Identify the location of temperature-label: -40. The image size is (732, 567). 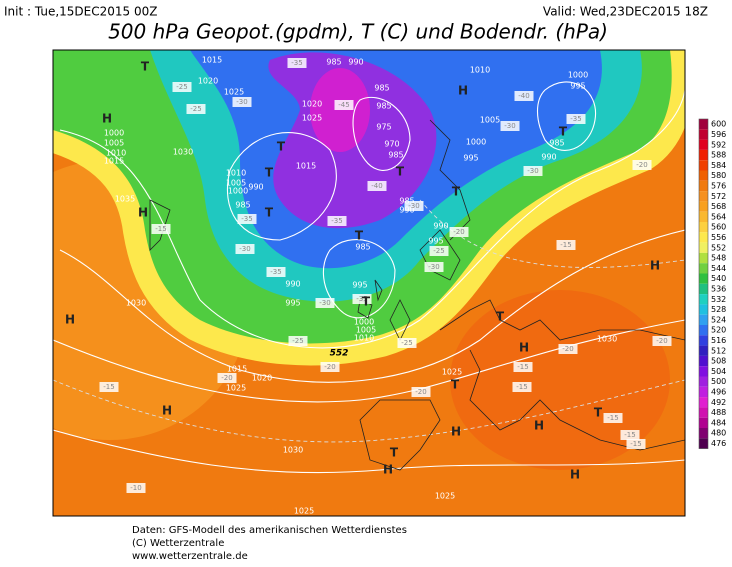
(523, 96).